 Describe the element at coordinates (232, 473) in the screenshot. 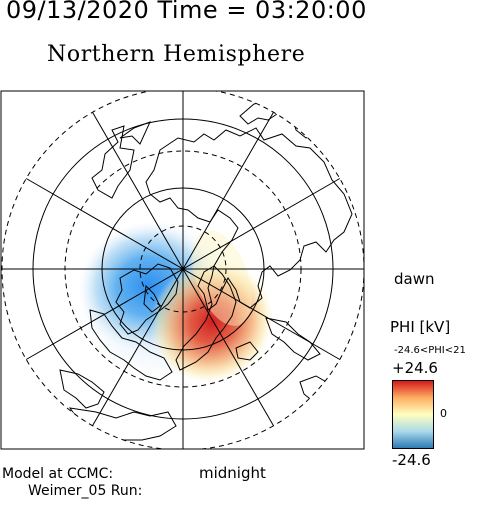

I see `midnight-label: midnight` at that location.